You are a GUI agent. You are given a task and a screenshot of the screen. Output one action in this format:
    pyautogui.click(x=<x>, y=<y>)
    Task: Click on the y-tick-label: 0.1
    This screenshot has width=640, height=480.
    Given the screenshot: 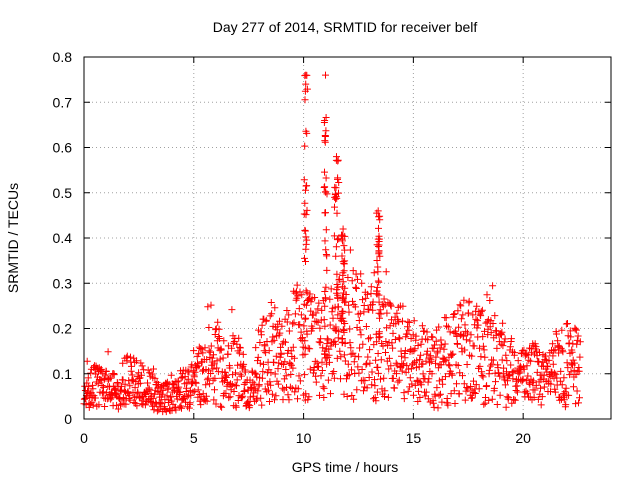 What is the action you would take?
    pyautogui.click(x=63, y=374)
    